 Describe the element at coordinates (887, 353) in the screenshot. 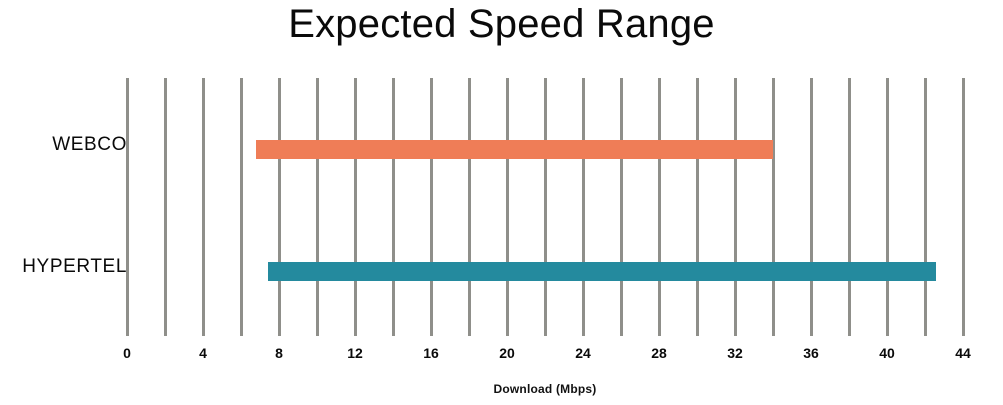

I see `x-tick-label: 40` at that location.